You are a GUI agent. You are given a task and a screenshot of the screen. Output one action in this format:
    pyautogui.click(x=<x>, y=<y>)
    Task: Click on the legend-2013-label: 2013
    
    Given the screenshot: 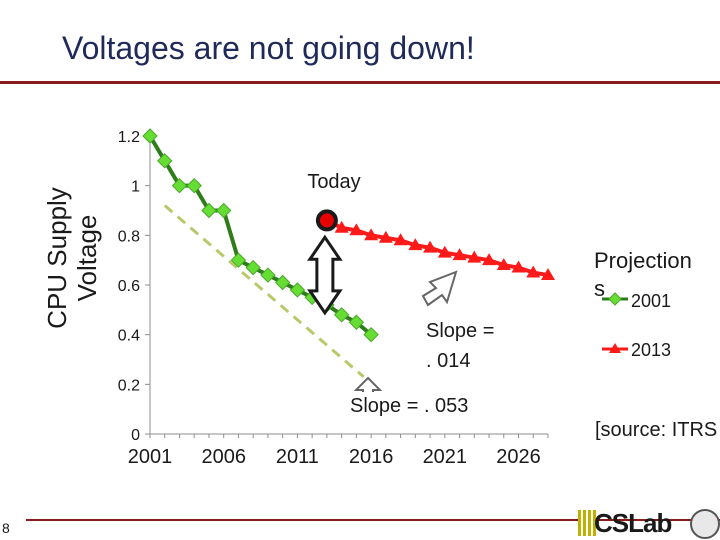 What is the action you would take?
    pyautogui.click(x=651, y=350)
    